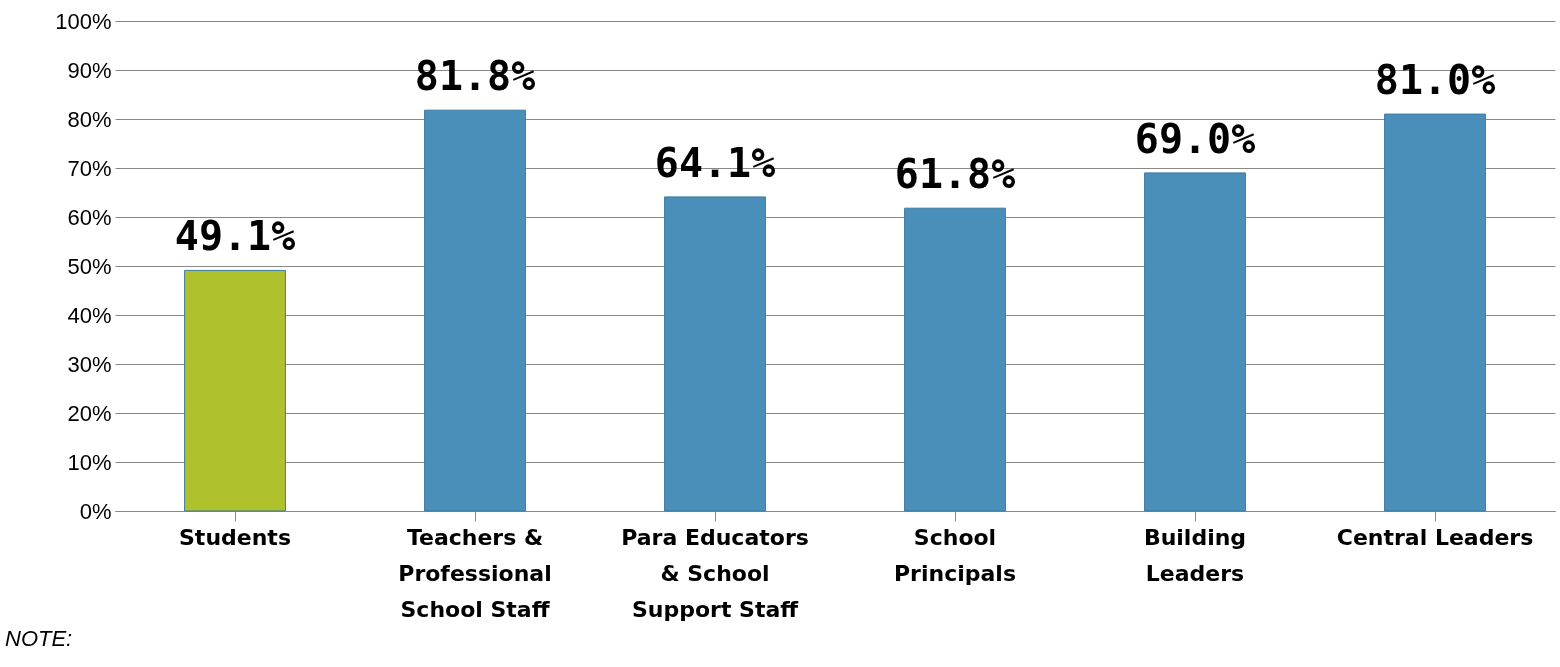 The image size is (1560, 667). Describe the element at coordinates (89, 462) in the screenshot. I see `y-tick-label: 10%` at that location.